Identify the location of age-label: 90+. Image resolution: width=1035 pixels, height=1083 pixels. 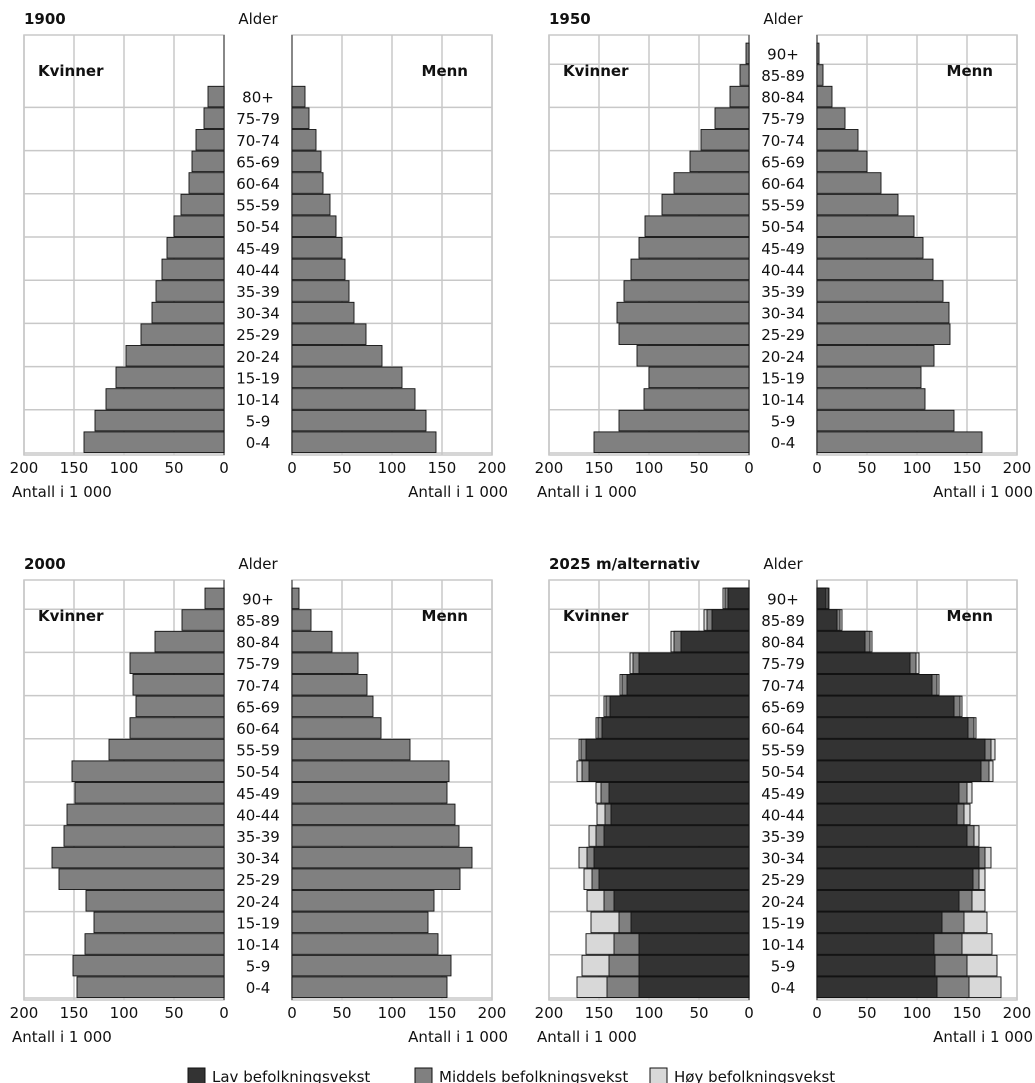
(783, 54).